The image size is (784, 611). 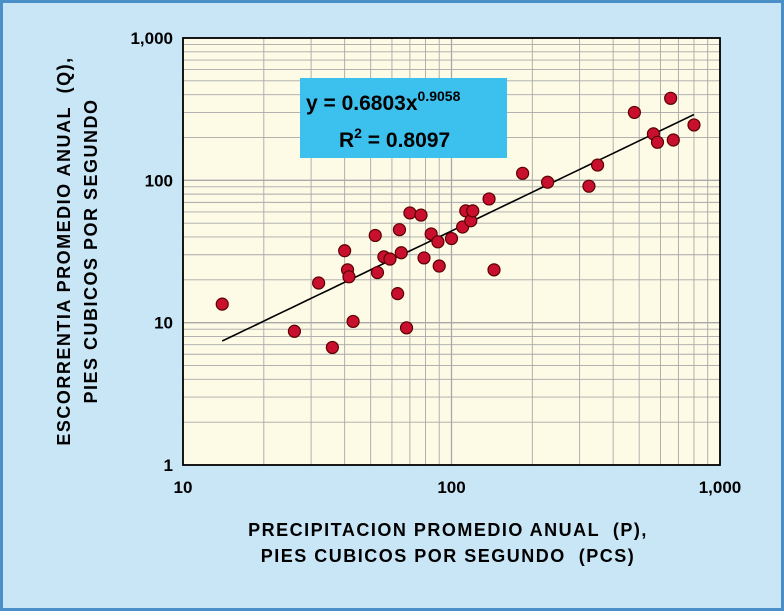 I want to click on equation-exponent: 0.9058, so click(x=439, y=96).